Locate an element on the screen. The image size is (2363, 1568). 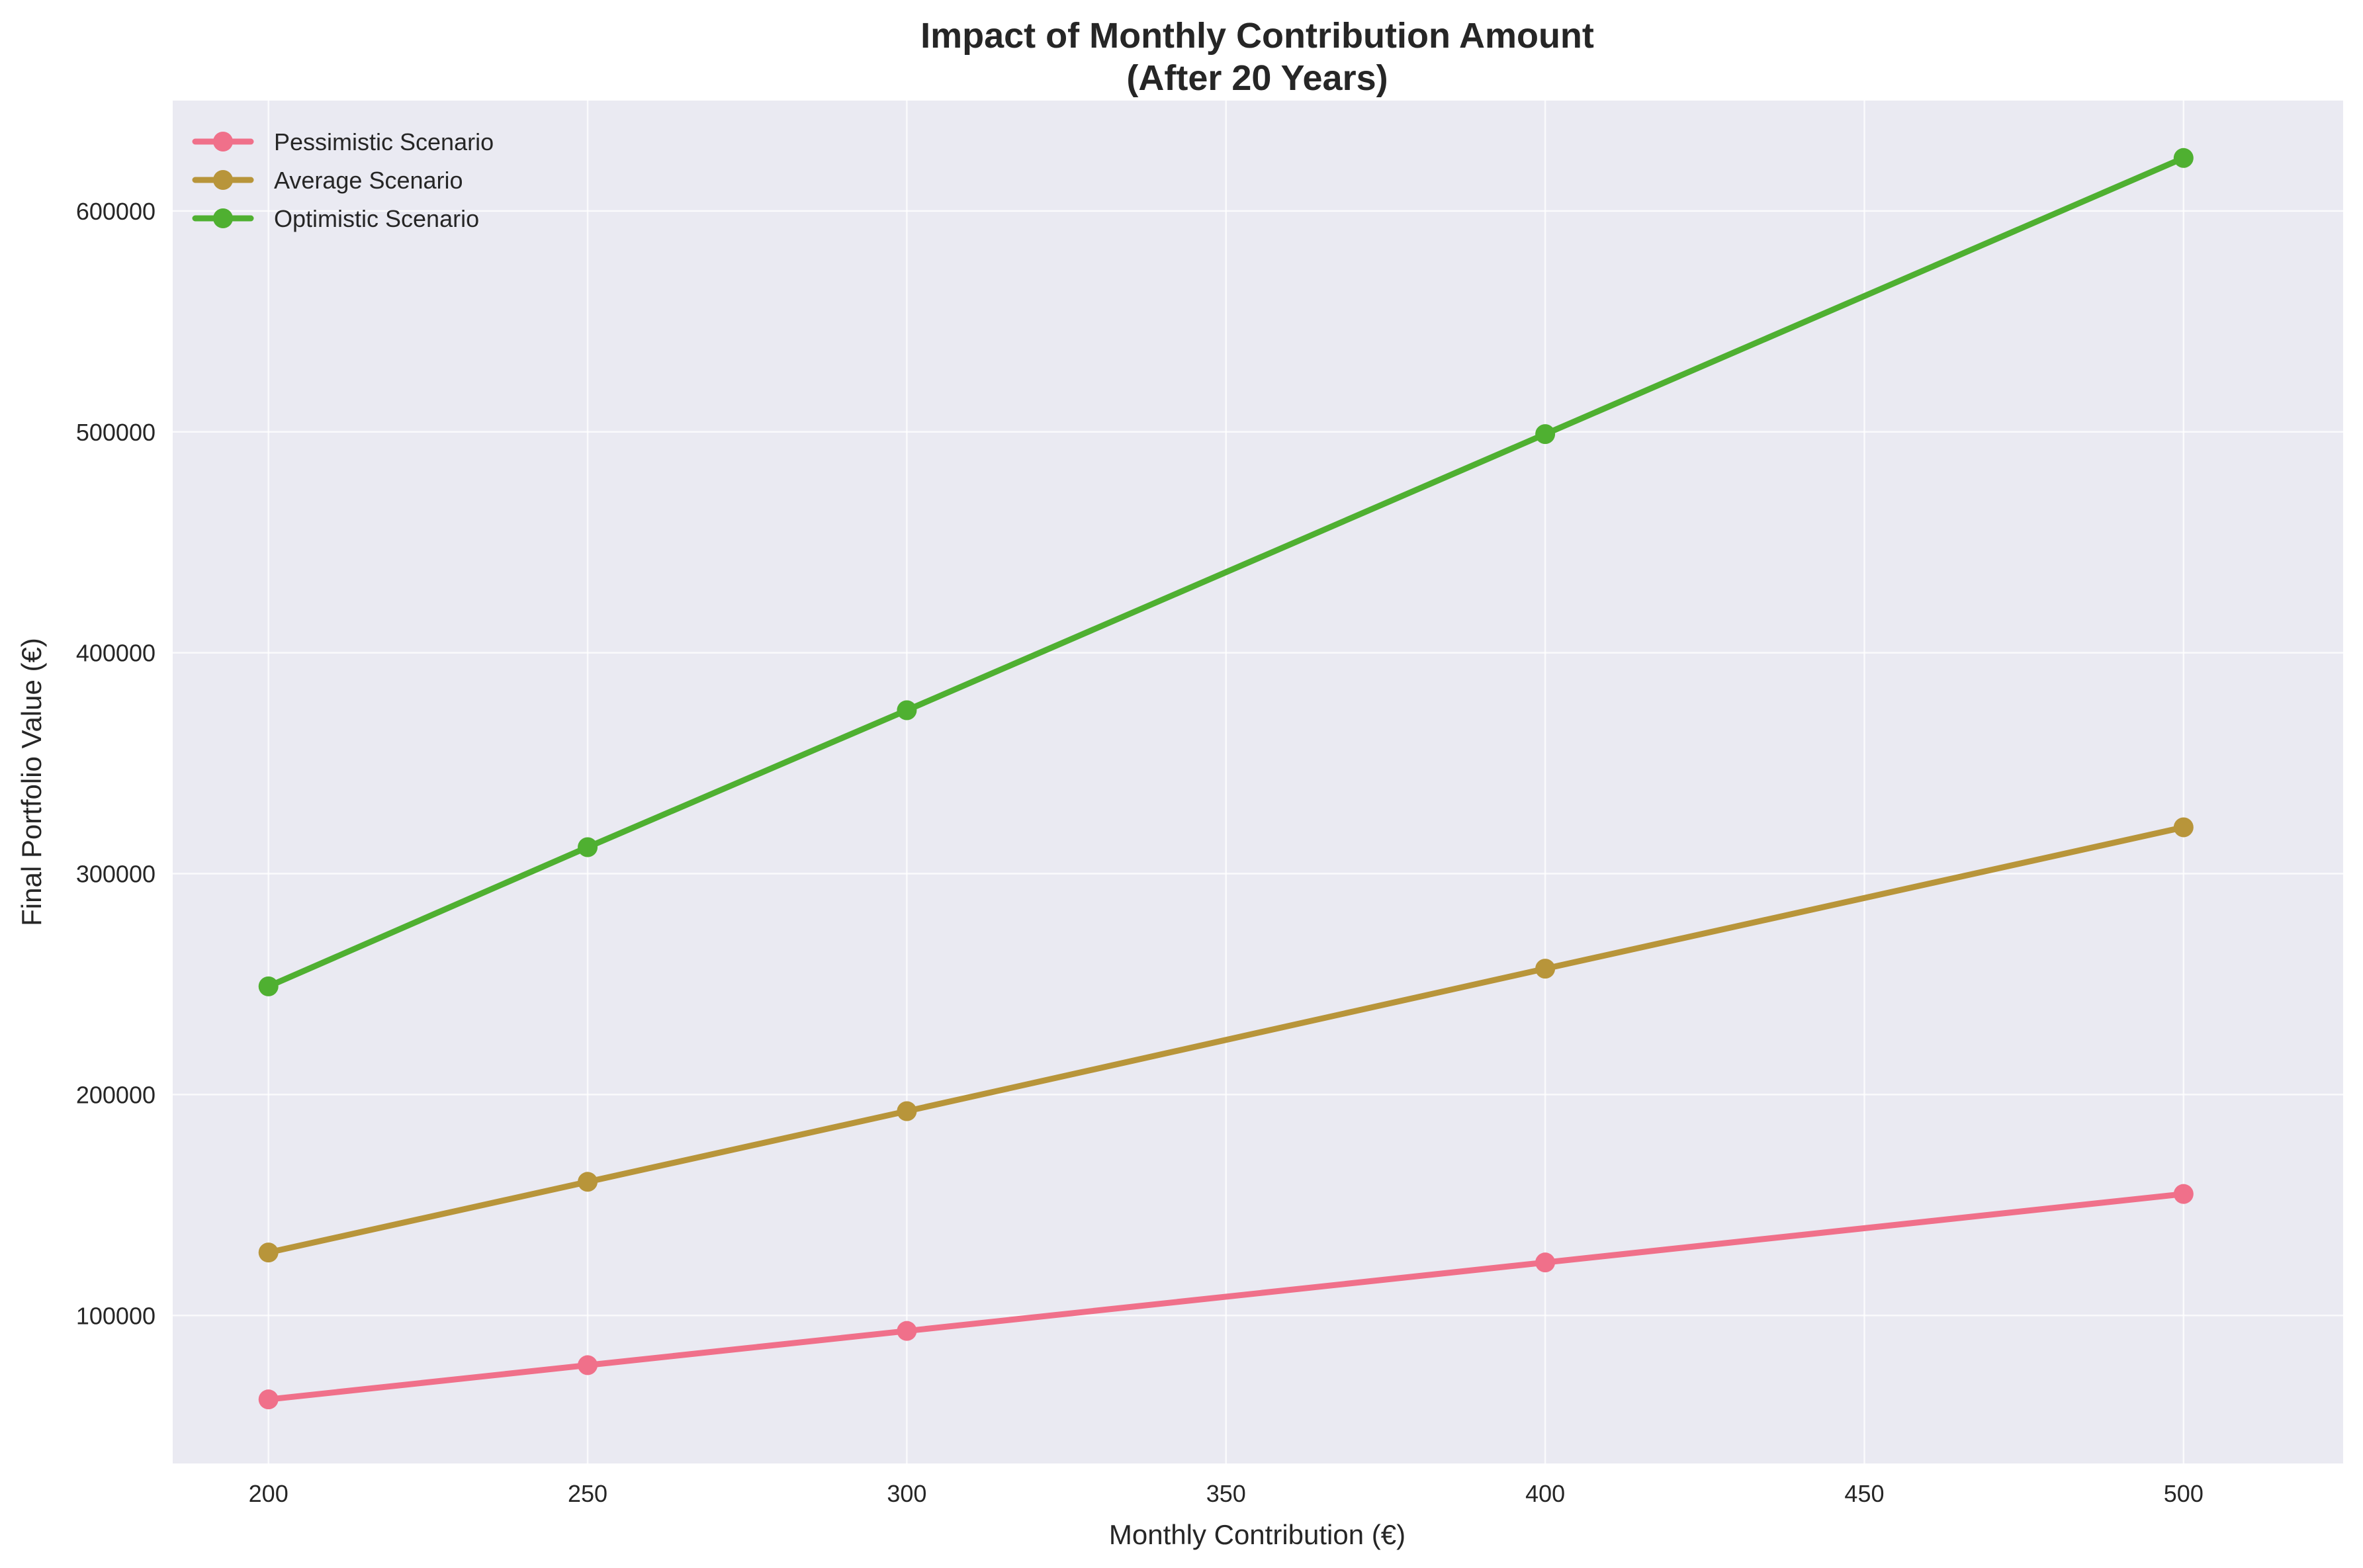
legend-item: Pessimistic Scenario is located at coordinates (343, 142).